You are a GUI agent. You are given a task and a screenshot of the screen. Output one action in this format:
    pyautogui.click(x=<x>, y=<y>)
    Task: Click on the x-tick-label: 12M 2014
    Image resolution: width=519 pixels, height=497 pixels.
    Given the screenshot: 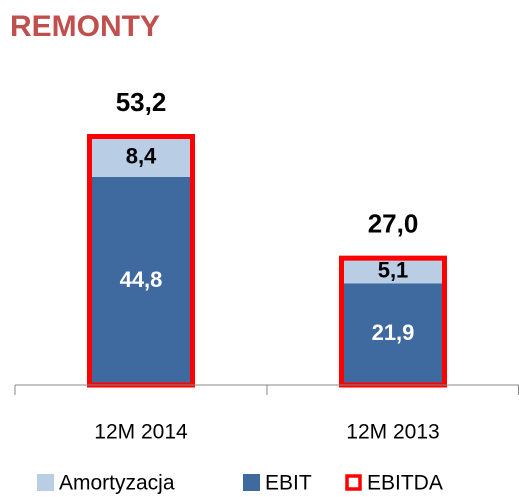 What is the action you would take?
    pyautogui.click(x=141, y=432)
    